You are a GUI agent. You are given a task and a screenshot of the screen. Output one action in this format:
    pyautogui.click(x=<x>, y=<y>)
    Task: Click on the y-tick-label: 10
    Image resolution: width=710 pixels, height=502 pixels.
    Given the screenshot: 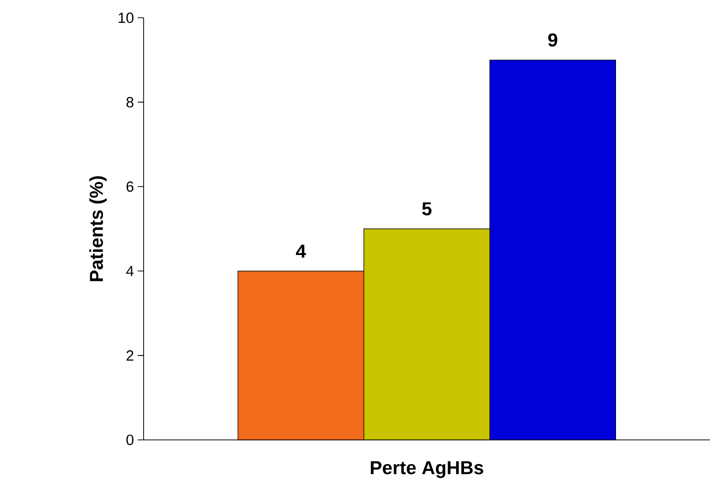 What is the action you would take?
    pyautogui.click(x=126, y=17)
    